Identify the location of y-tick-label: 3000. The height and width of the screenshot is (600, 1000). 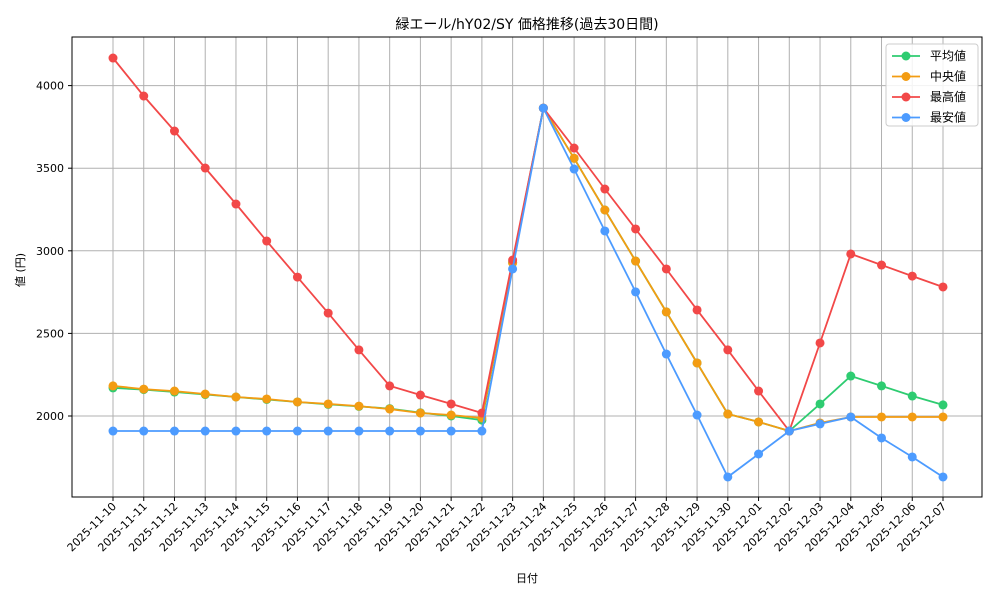
(50, 251).